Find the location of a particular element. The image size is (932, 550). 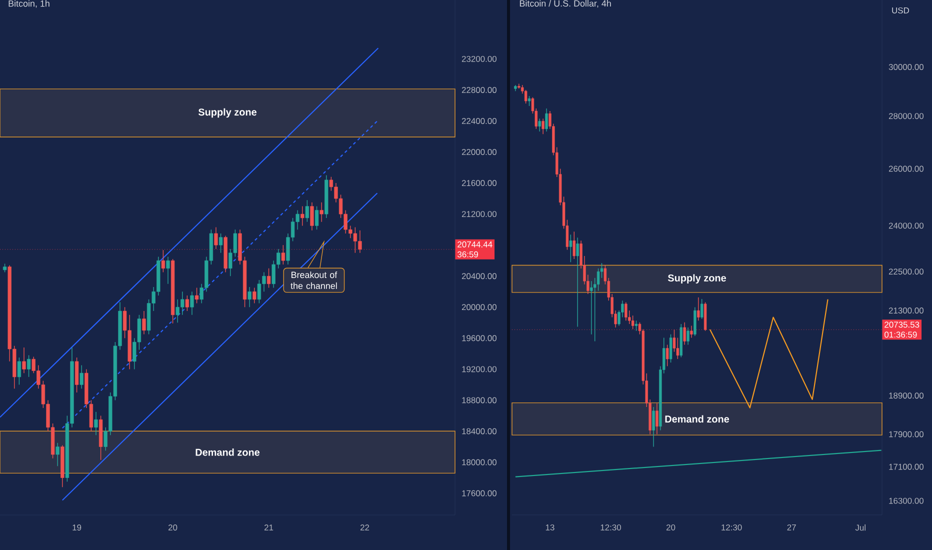

y-tick-label: 21600.00 is located at coordinates (479, 183).